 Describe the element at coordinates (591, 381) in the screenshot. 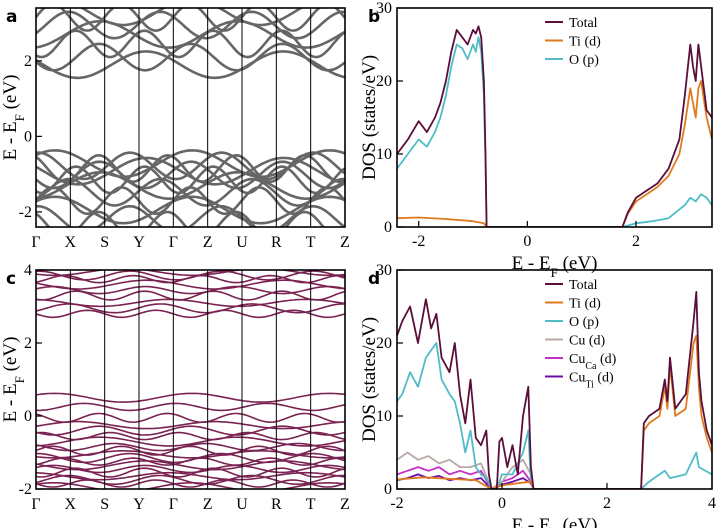

I see `legend-label: CuTi (d)` at that location.